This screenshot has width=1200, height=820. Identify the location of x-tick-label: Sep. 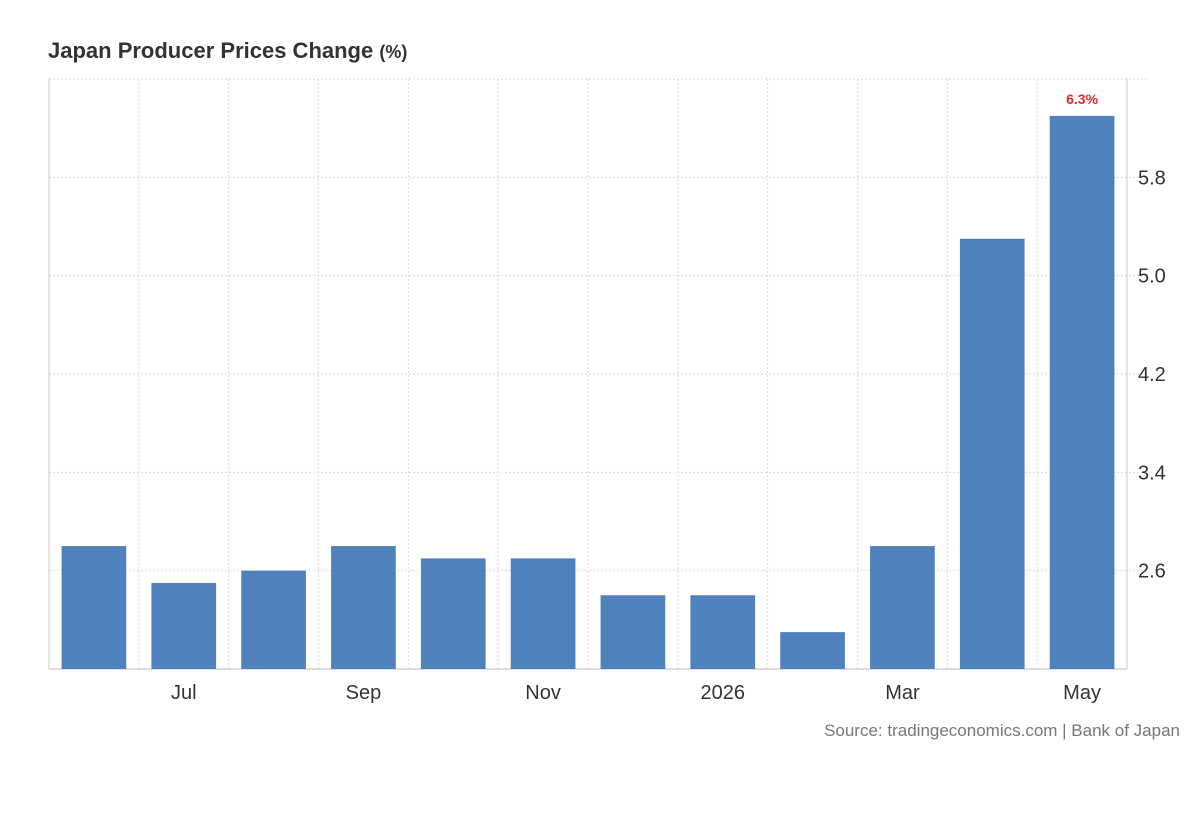
(364, 693).